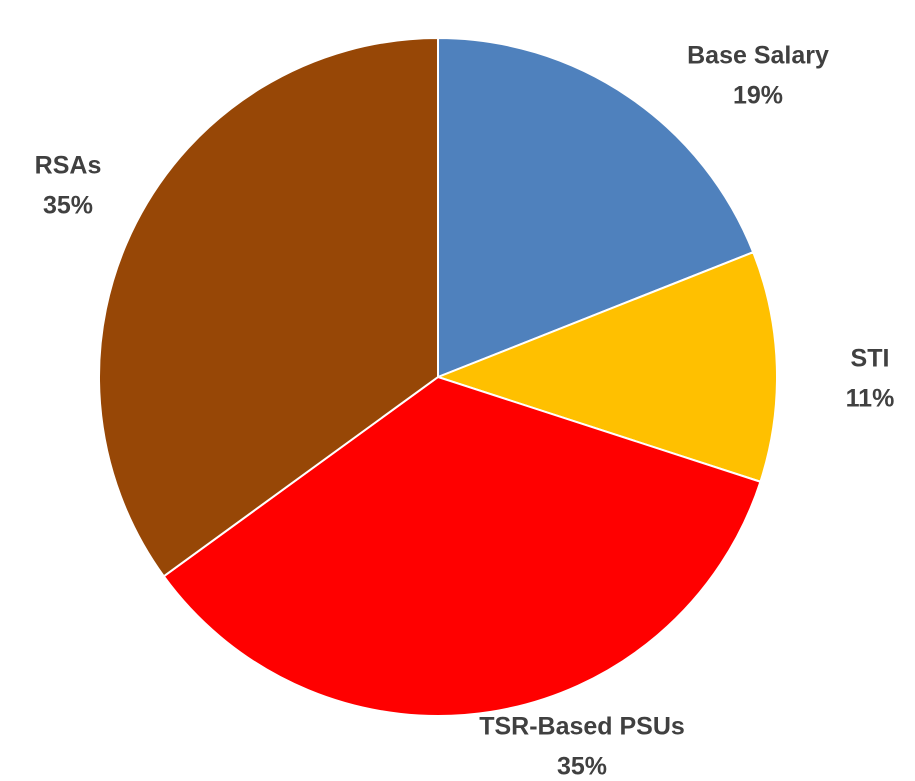  What do you see at coordinates (758, 96) in the screenshot?
I see `slice-value-label: 19%` at bounding box center [758, 96].